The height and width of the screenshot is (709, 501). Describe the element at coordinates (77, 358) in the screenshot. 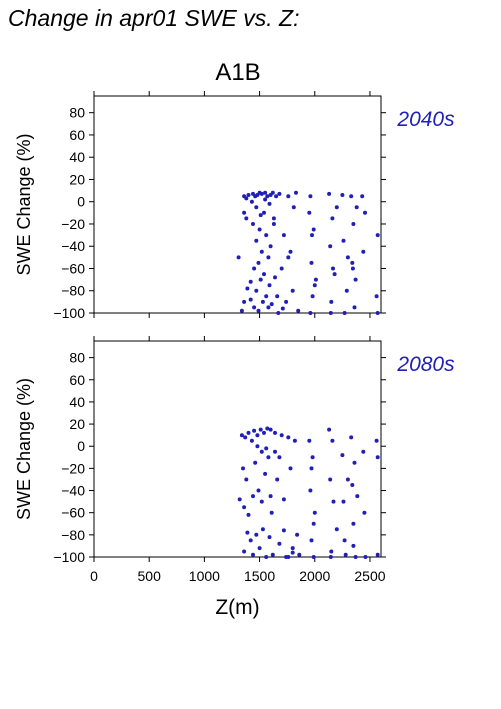

I see `y-tick-label: 80` at that location.